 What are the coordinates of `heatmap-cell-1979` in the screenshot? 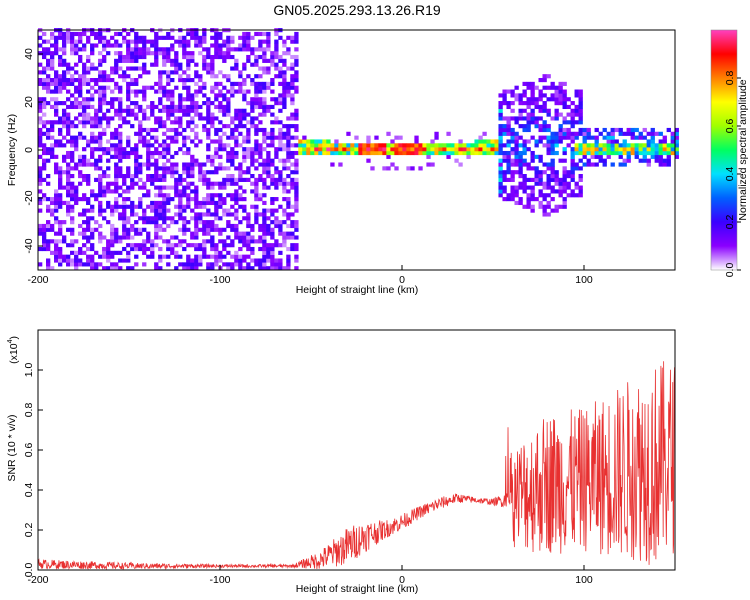 It's located at (264, 49).